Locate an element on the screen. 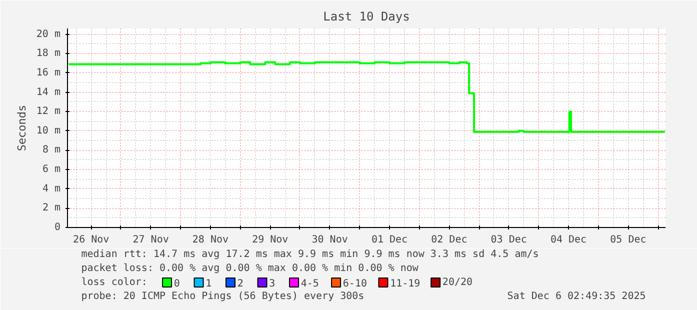  legend-label: 0 is located at coordinates (177, 284).